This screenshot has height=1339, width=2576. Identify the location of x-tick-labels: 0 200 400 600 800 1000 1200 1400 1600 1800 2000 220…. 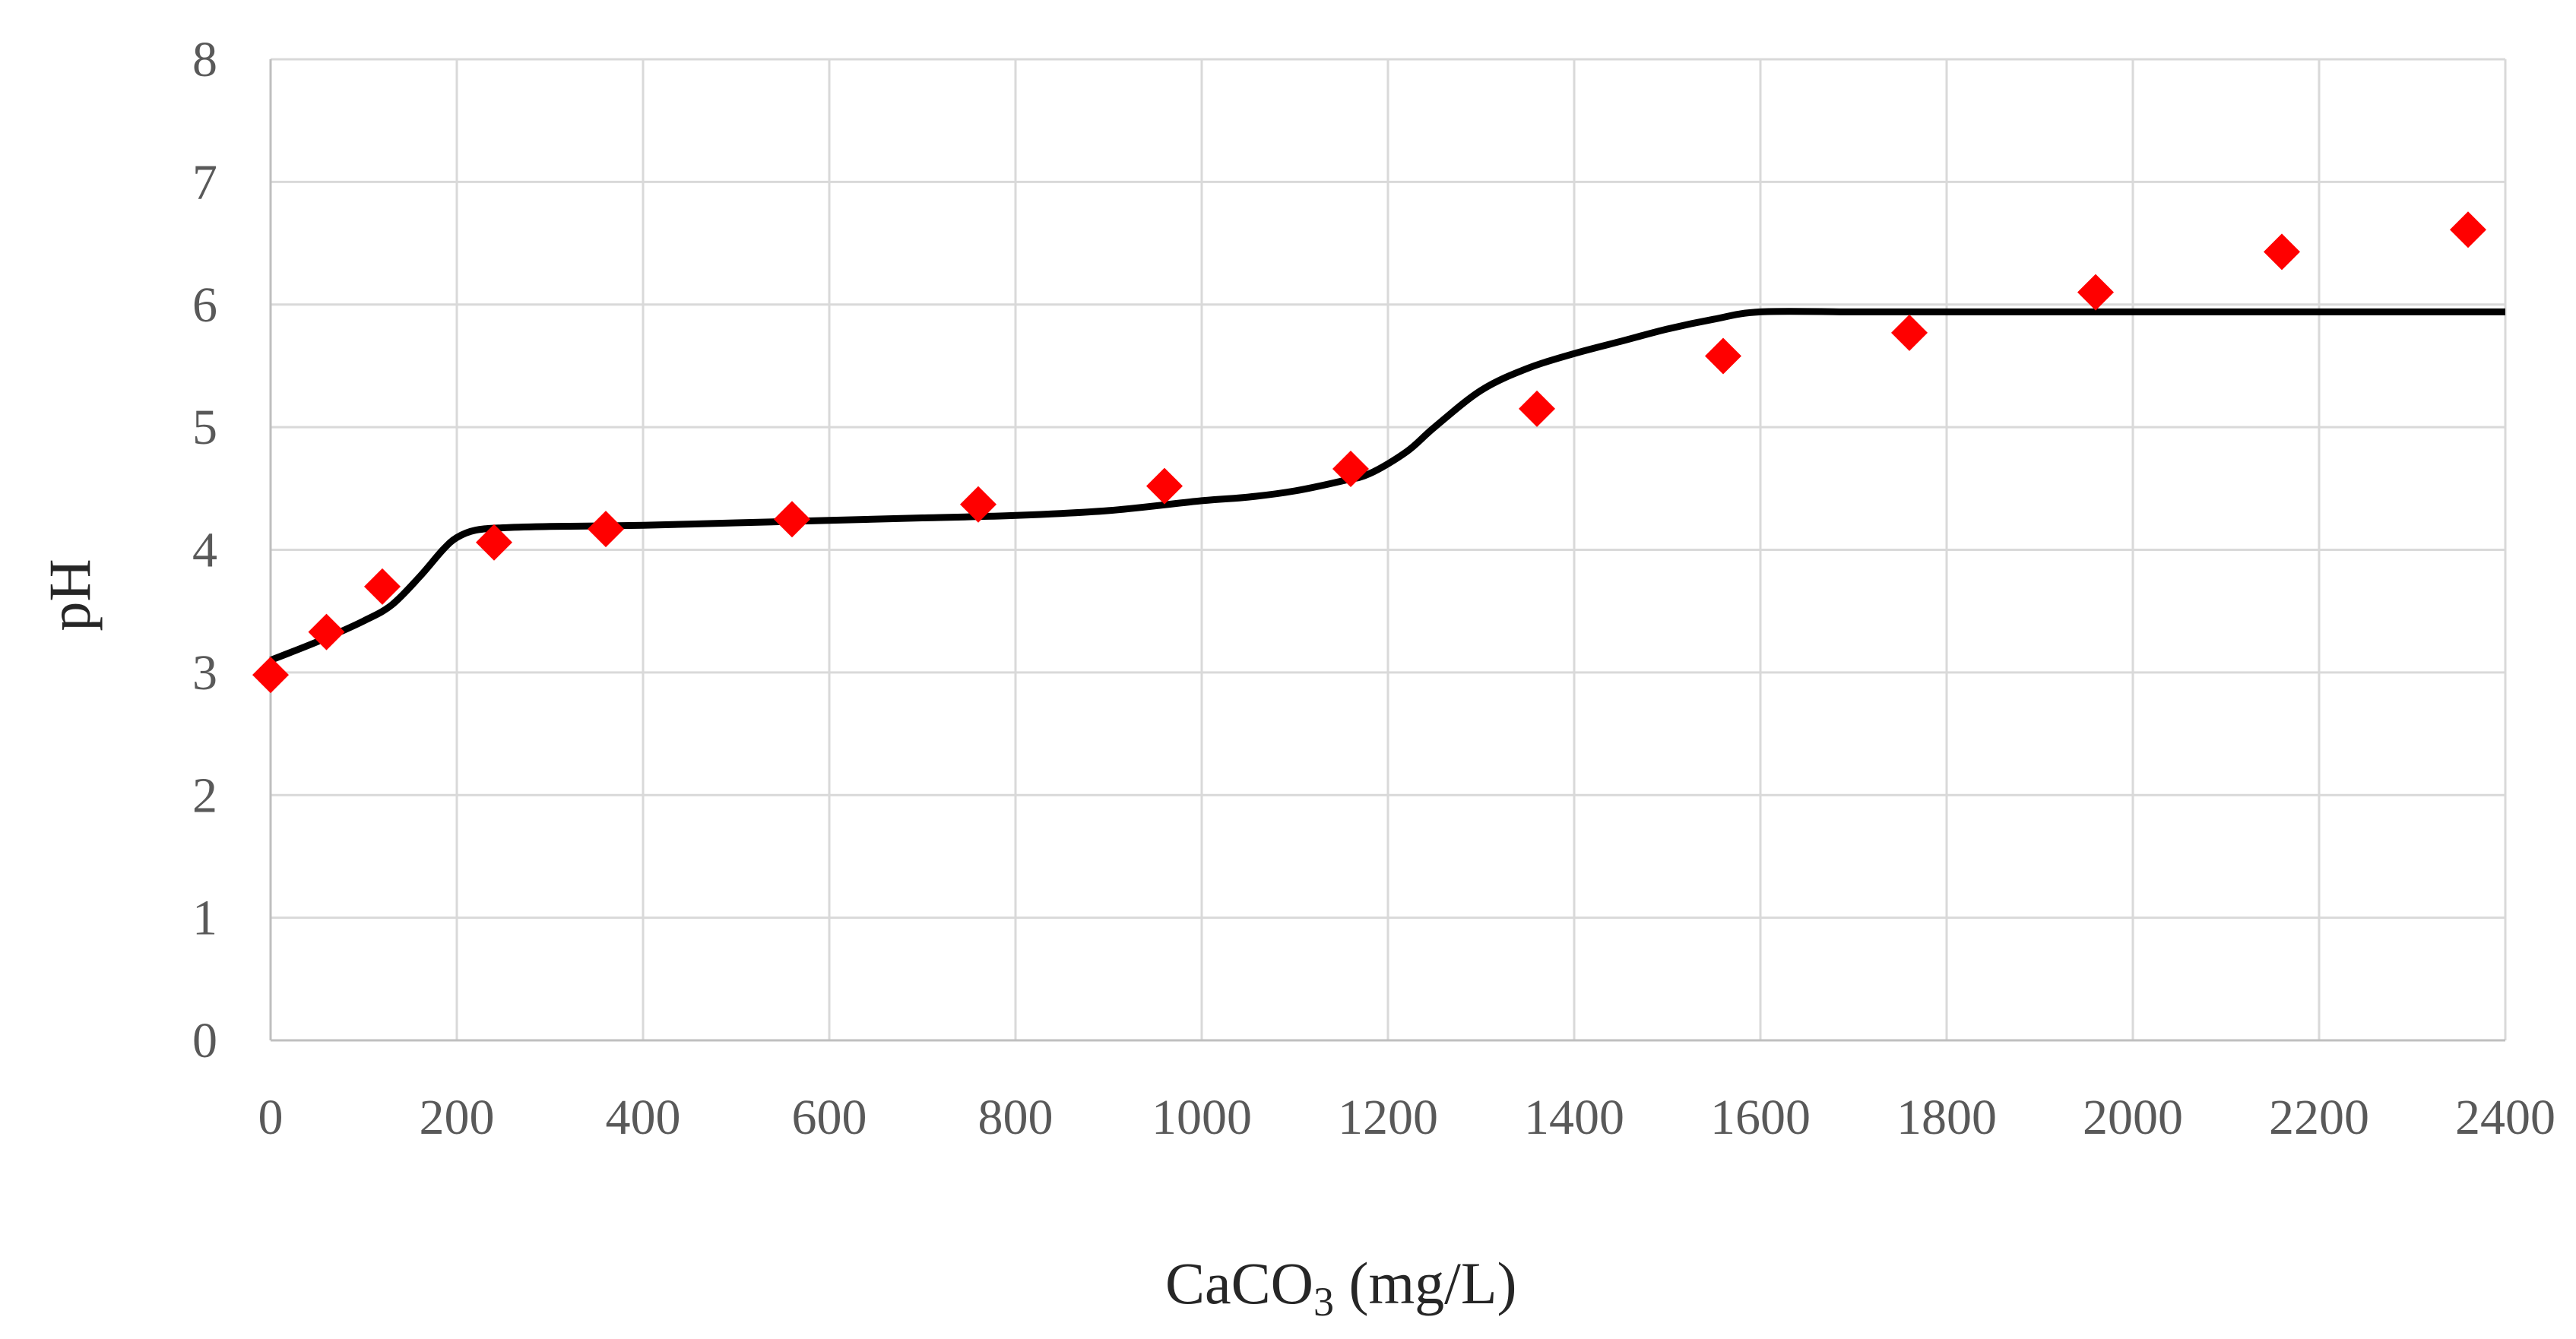
(1407, 1117).